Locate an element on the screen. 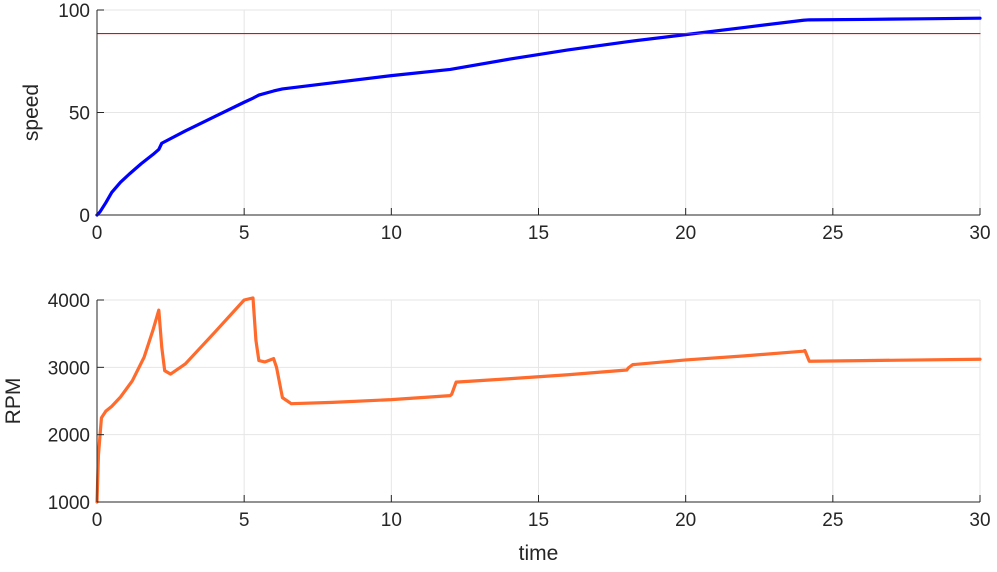 The image size is (997, 572). y-tick-label: 0 is located at coordinates (84, 216).